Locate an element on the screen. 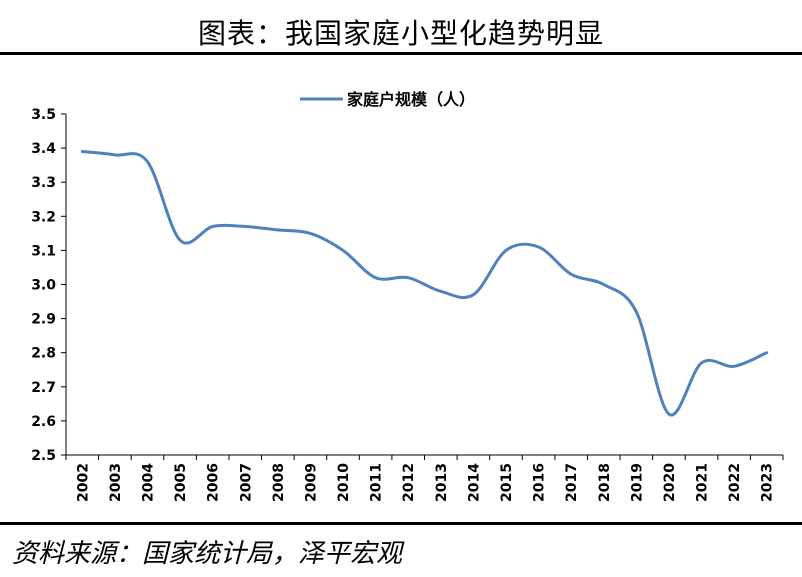 The height and width of the screenshot is (577, 802). x-tick-label: 2019 is located at coordinates (637, 482).